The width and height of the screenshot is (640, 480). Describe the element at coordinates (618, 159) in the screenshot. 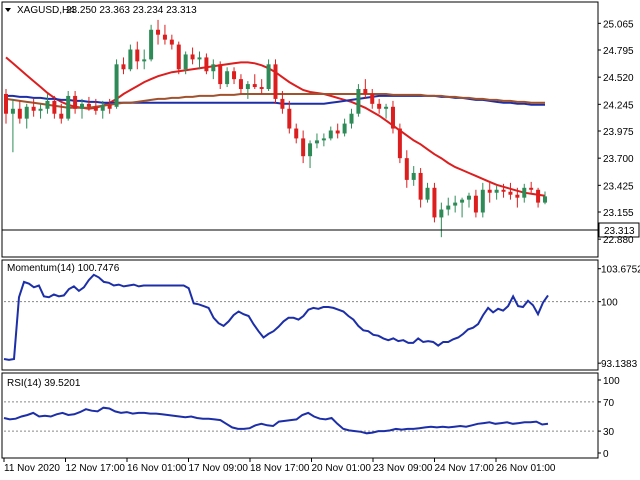

I see `price-tick-label: 23.700` at that location.